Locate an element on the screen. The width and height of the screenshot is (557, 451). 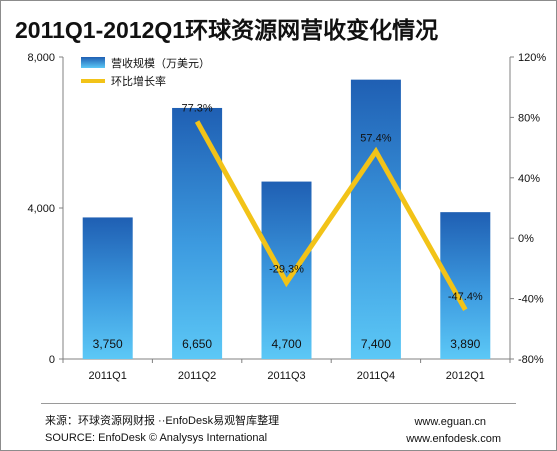
right-tick-label: -80% is located at coordinates (531, 360).